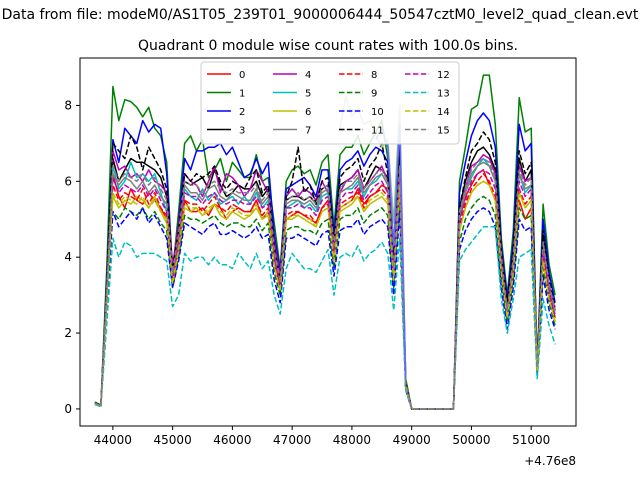 The height and width of the screenshot is (480, 640). Describe the element at coordinates (242, 131) in the screenshot. I see `legend-label: 3` at that location.